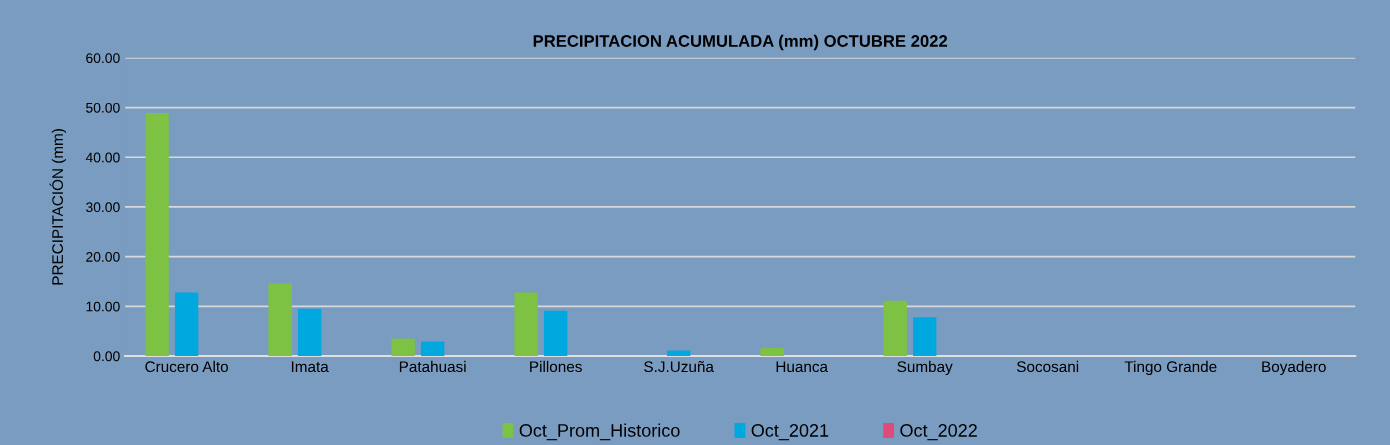 The image size is (1390, 445). What do you see at coordinates (740, 42) in the screenshot?
I see `chart-title: PRECIPITACION ACUMULADA (mm) OCTUBRE 2022` at bounding box center [740, 42].